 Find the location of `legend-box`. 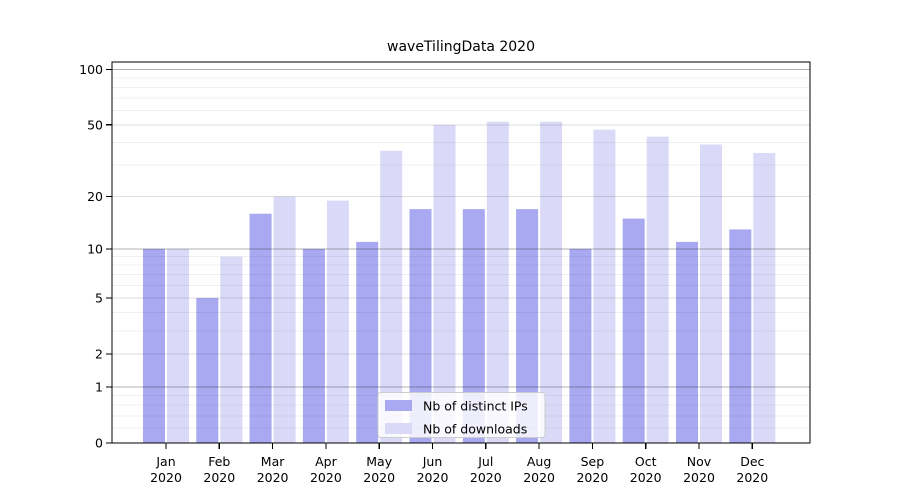

legend-box is located at coordinates (461, 415).